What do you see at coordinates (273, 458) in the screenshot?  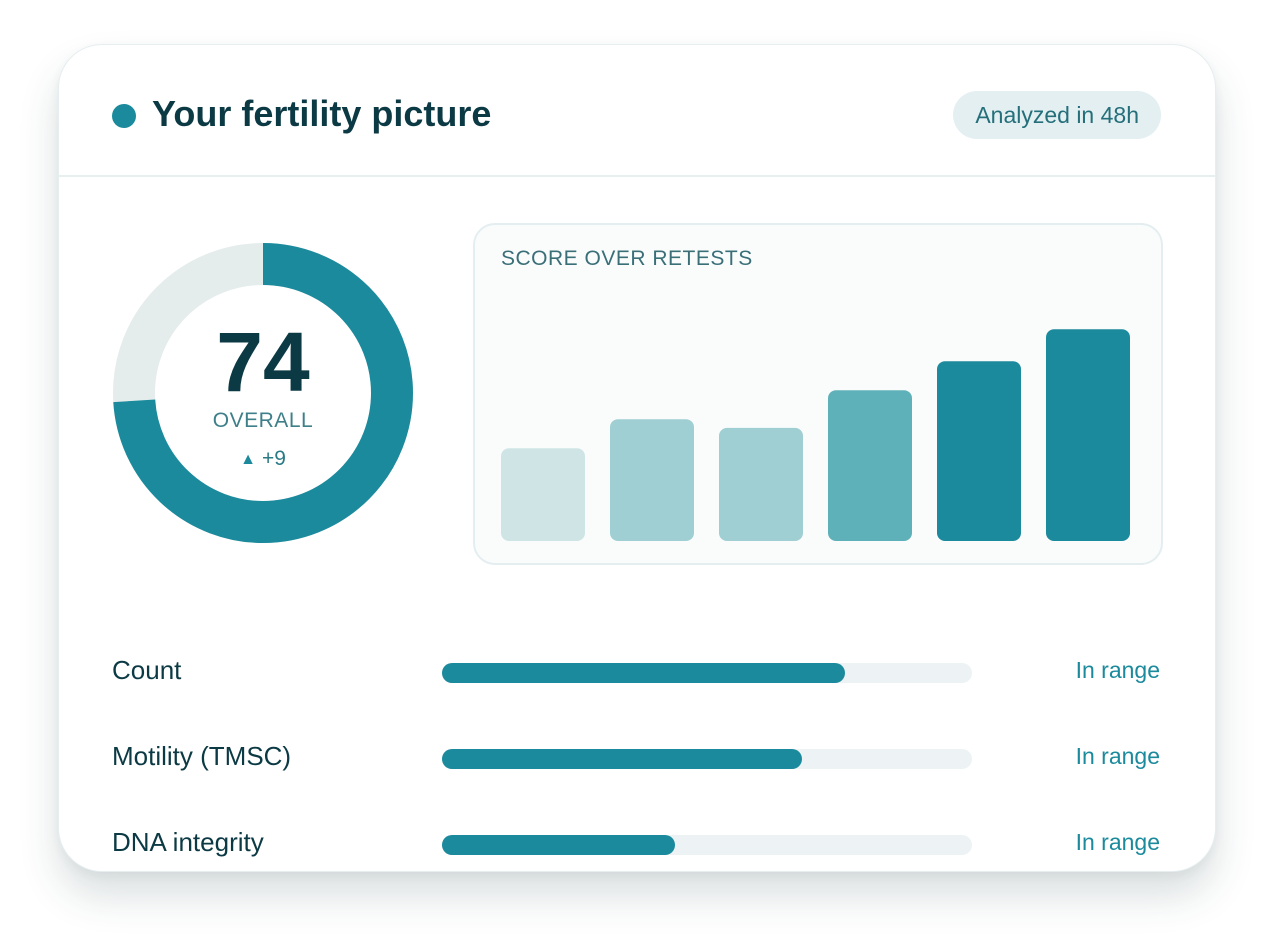 I see `score-delta-value: +9` at bounding box center [273, 458].